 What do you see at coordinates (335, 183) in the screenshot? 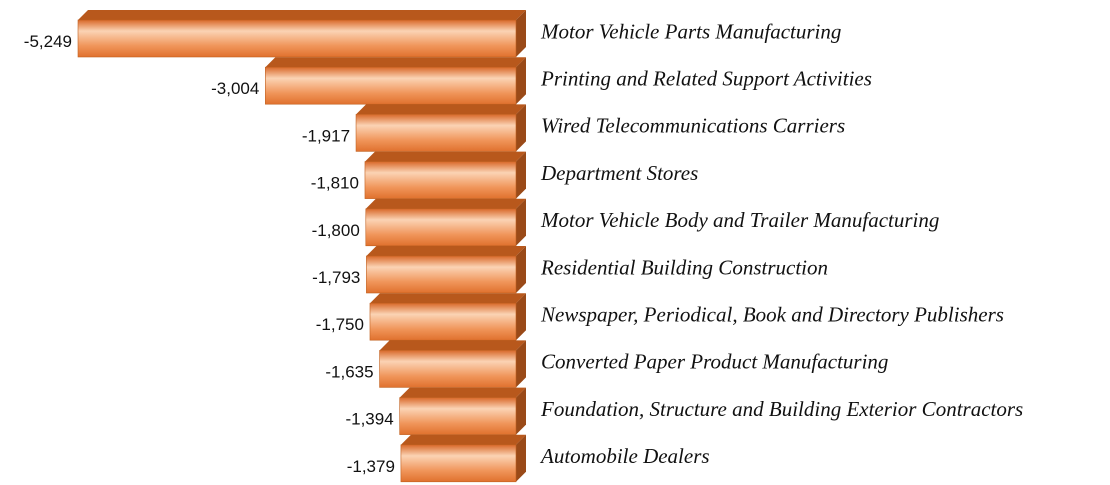
I see `value-label: -1,810` at bounding box center [335, 183].